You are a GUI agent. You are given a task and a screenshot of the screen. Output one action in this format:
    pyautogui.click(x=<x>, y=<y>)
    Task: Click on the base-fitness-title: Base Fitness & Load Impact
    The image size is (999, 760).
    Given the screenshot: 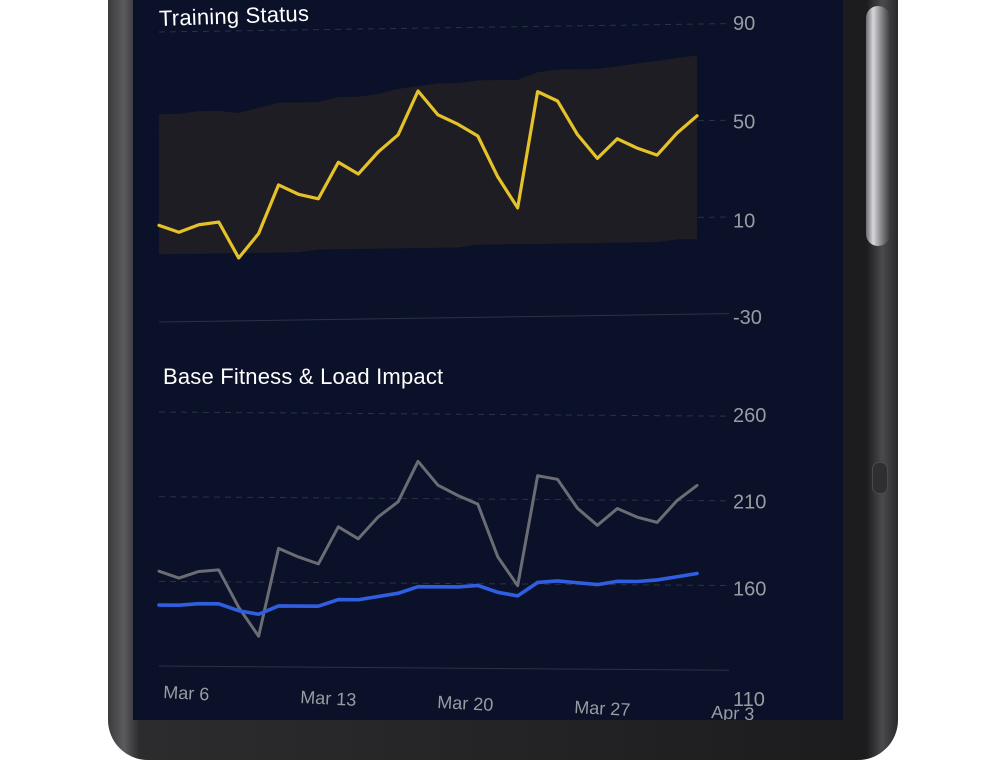 What is the action you would take?
    pyautogui.click(x=303, y=376)
    